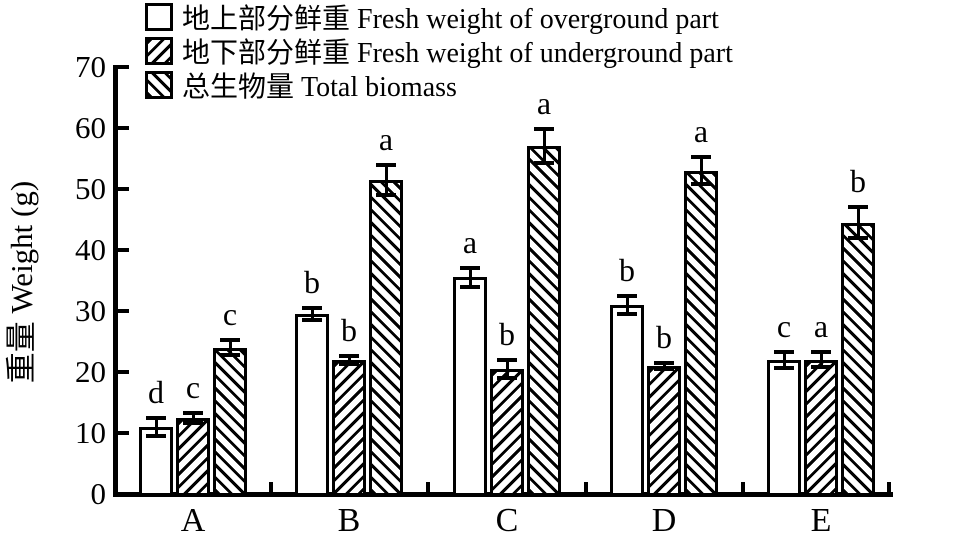 This screenshot has width=970, height=539. I want to click on error-bar-overground-D, so click(627, 305).